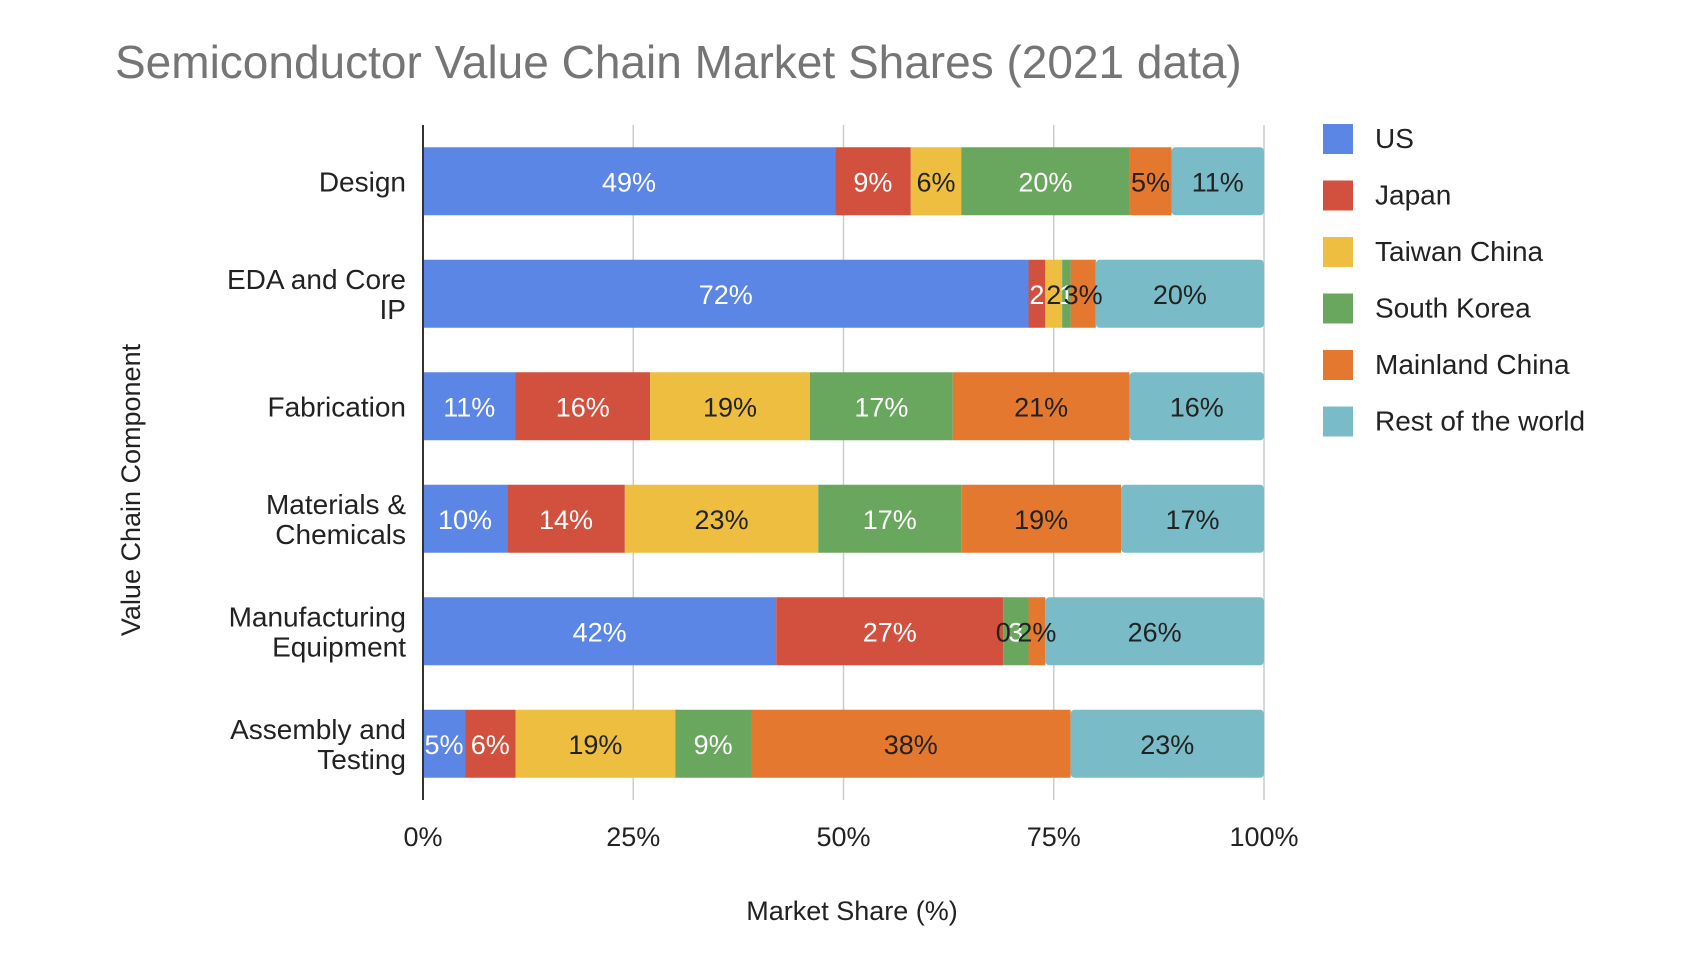 Image resolution: width=1694 pixels, height=968 pixels. What do you see at coordinates (1480, 421) in the screenshot?
I see `legend-label: Rest of the world` at bounding box center [1480, 421].